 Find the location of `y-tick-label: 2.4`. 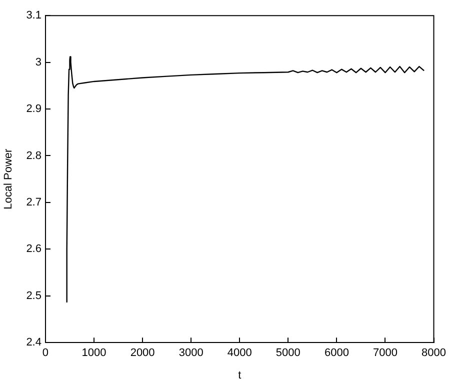

y-tick-label: 2.4 is located at coordinates (34, 342).